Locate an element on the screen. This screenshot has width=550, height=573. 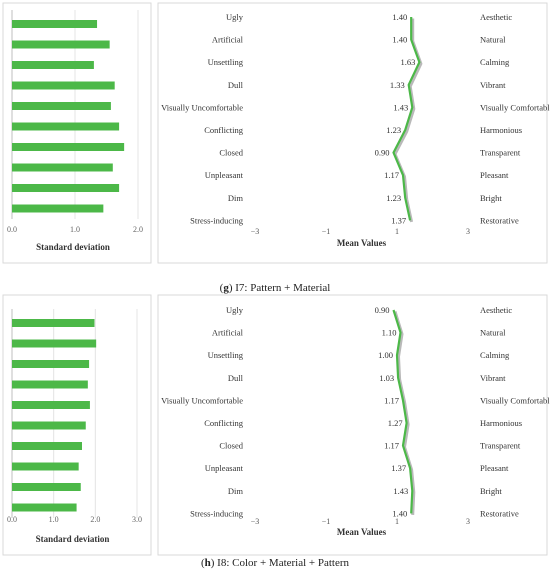
mean-value-label: 1.03 is located at coordinates (386, 378).